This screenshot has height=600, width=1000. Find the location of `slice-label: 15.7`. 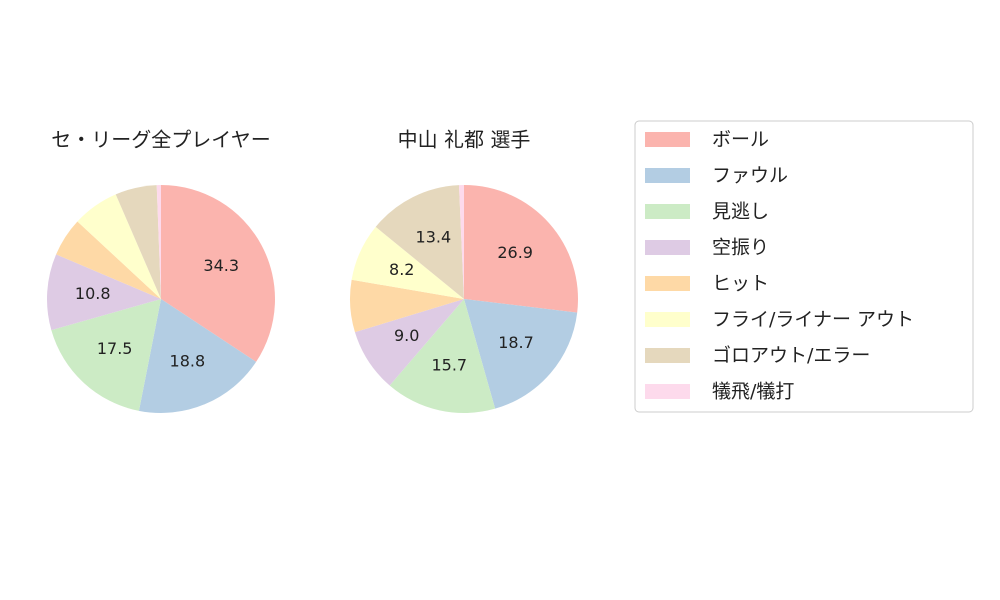

slice-label: 15.7 is located at coordinates (449, 364).